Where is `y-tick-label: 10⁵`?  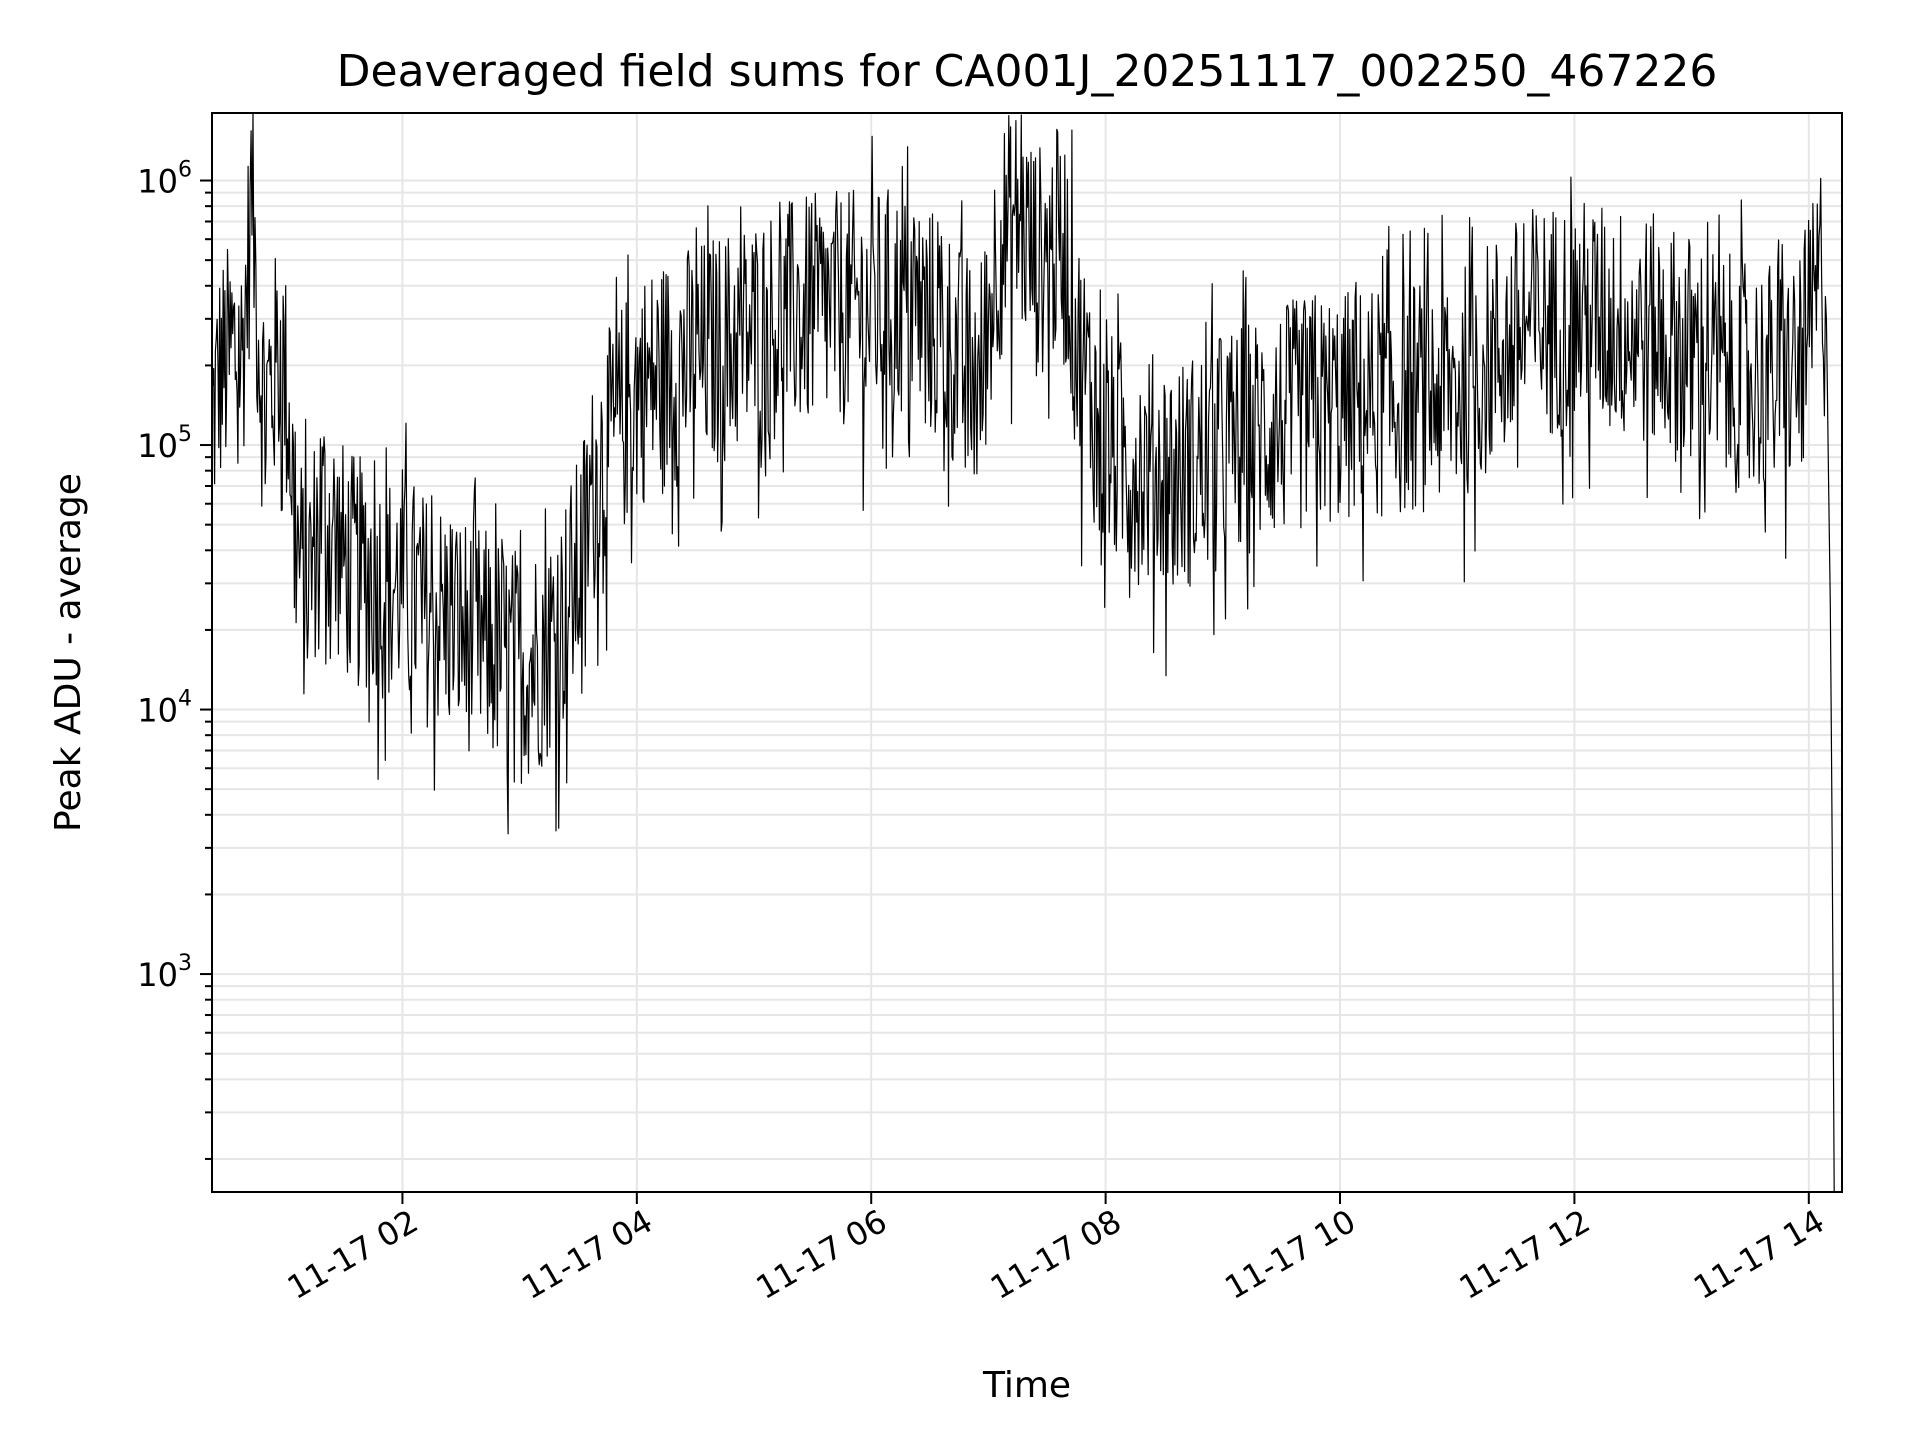 y-tick-label: 10⁵ is located at coordinates (164, 443).